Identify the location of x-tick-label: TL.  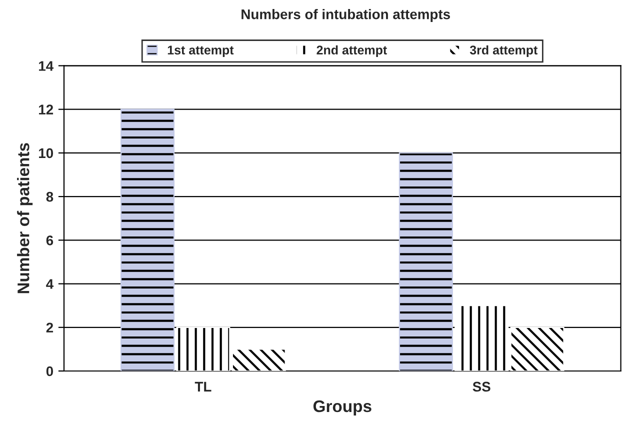
(203, 387).